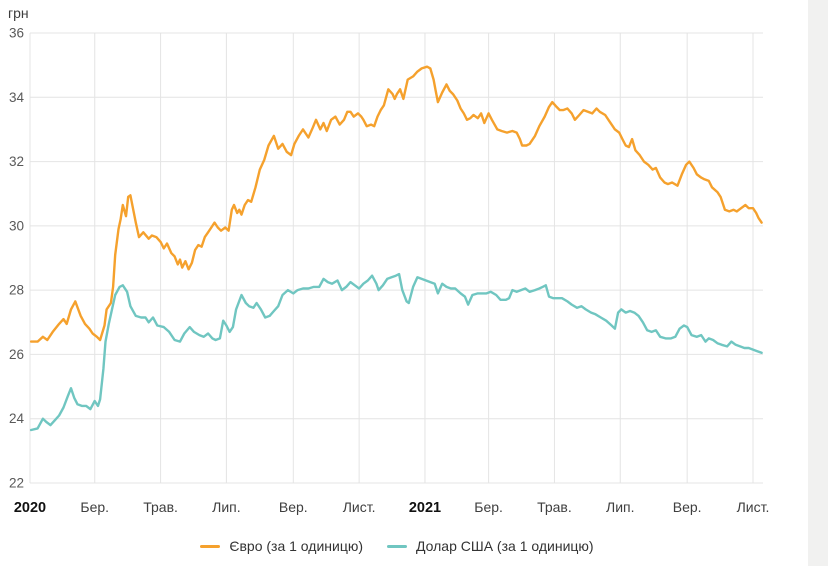 Image resolution: width=828 pixels, height=566 pixels. What do you see at coordinates (505, 546) in the screenshot?
I see `legend-item-usd-label: Долар США (за 1 одиницю)` at bounding box center [505, 546].